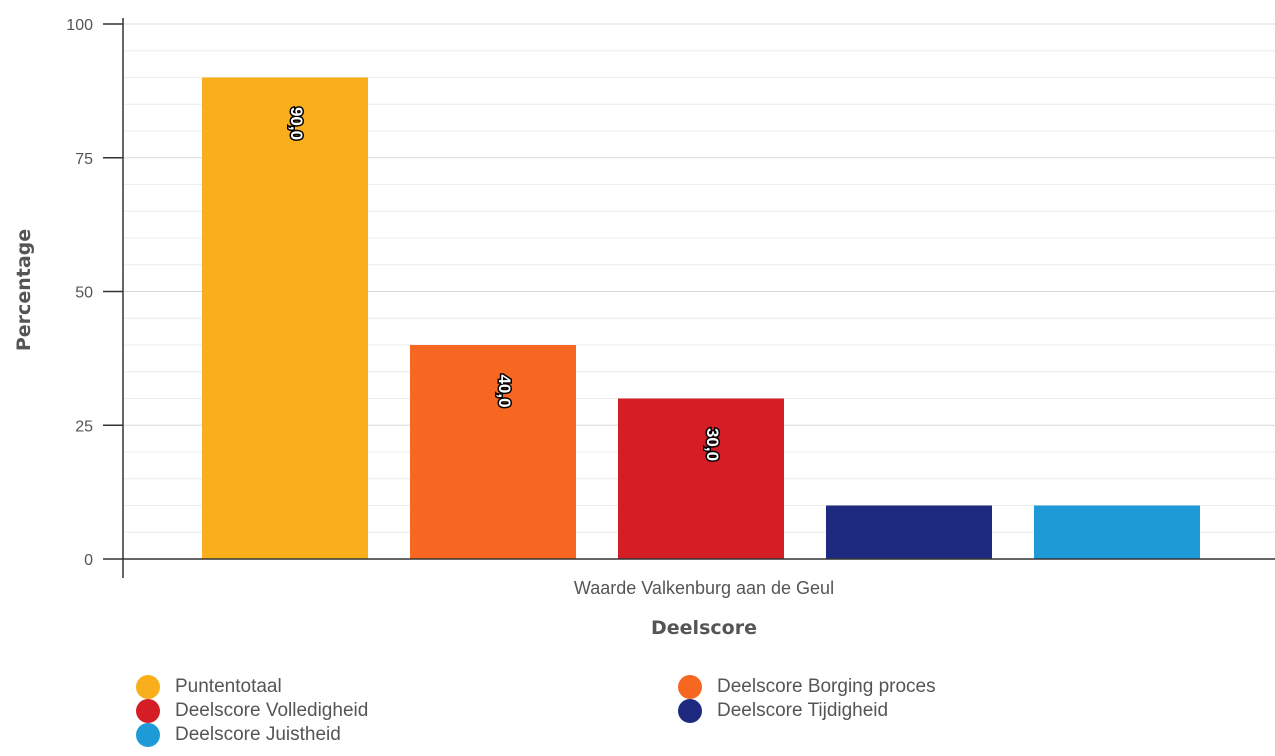 The width and height of the screenshot is (1275, 756). Describe the element at coordinates (296, 123) in the screenshot. I see `bar-value-label: 90,0` at that location.